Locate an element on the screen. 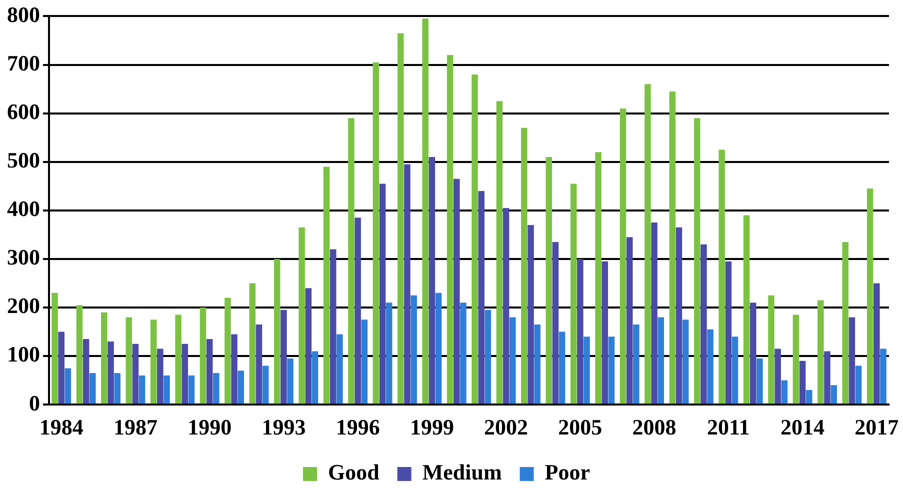 This screenshot has width=903, height=499. y-tick-label: 500 is located at coordinates (23, 160).